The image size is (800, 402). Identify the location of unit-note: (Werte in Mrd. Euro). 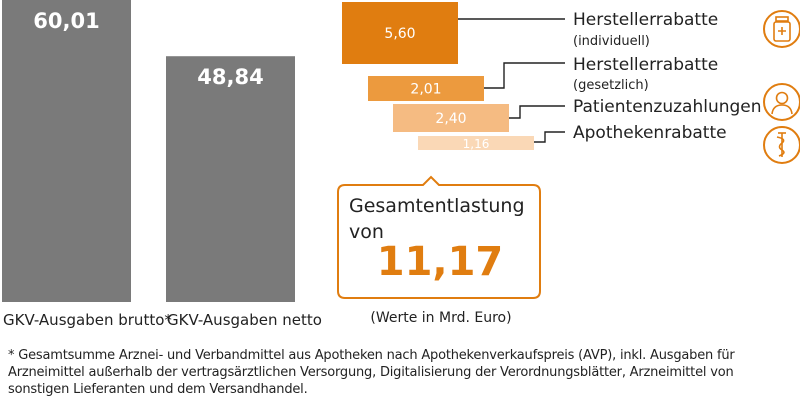
(440, 318).